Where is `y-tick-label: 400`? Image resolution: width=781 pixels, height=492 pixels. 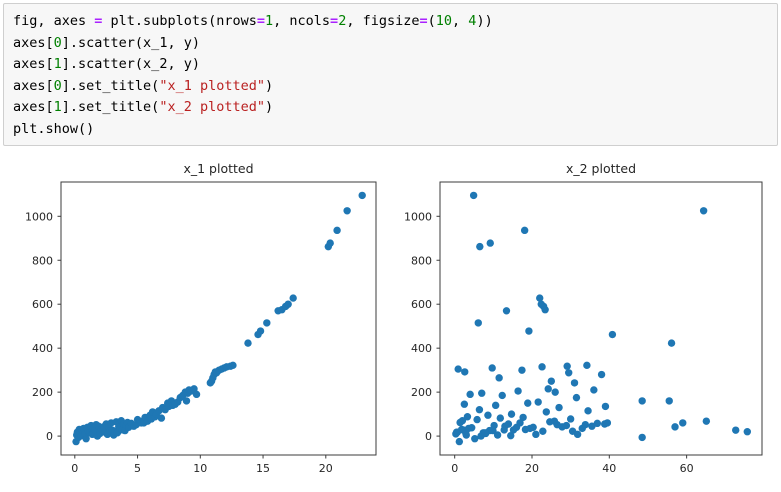
y-tick-label: 400 is located at coordinates (42, 348).